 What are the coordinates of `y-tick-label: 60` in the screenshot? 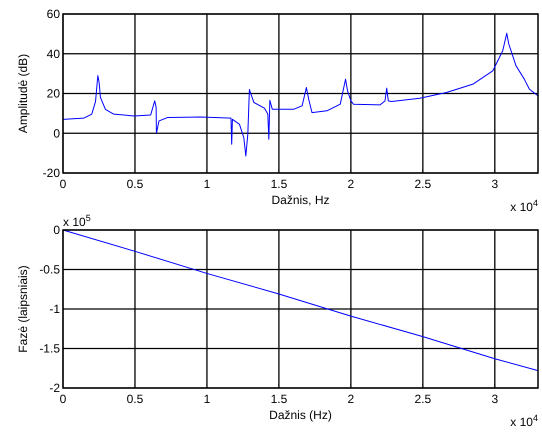 It's located at (53, 14).